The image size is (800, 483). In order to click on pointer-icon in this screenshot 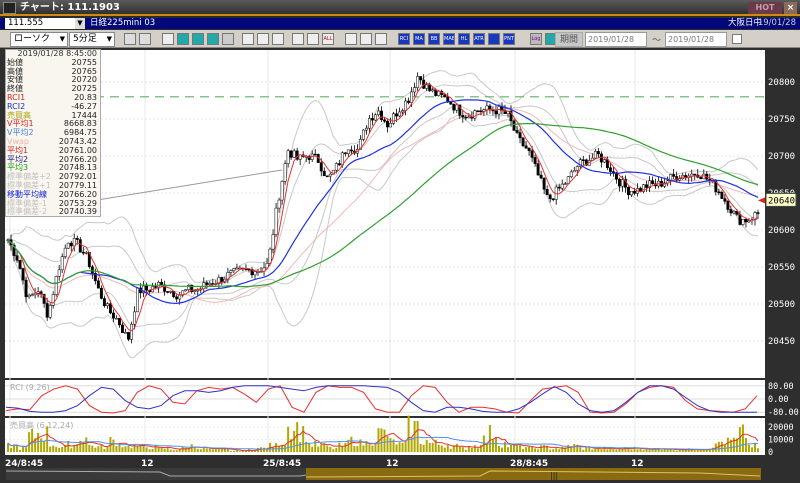, I will do `click(263, 39)`.